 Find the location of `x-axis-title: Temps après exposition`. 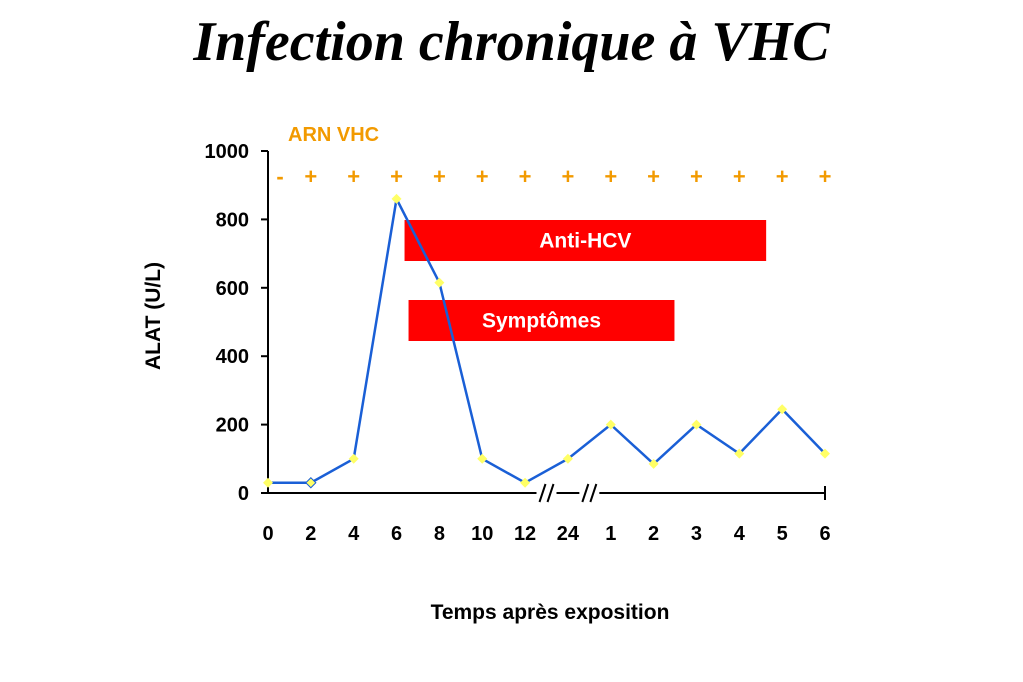

x-axis-title: Temps après exposition is located at coordinates (550, 612).